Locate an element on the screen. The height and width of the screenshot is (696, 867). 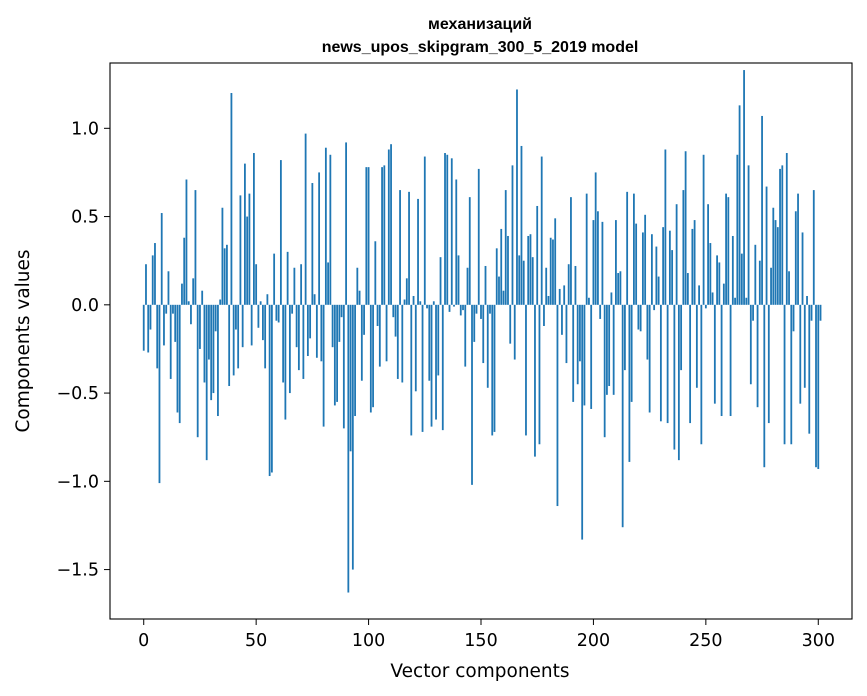
x-tick-label: 100 is located at coordinates (368, 641).